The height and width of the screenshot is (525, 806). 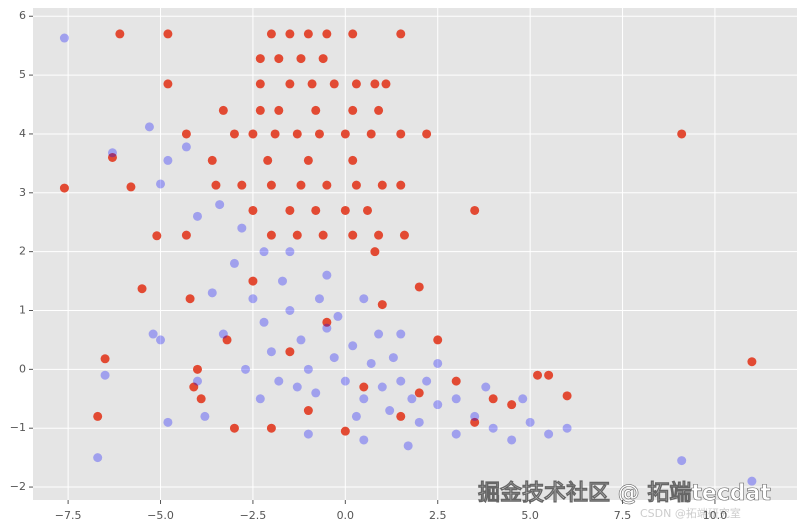 I want to click on y-tick-label: 1, so click(x=22, y=309).